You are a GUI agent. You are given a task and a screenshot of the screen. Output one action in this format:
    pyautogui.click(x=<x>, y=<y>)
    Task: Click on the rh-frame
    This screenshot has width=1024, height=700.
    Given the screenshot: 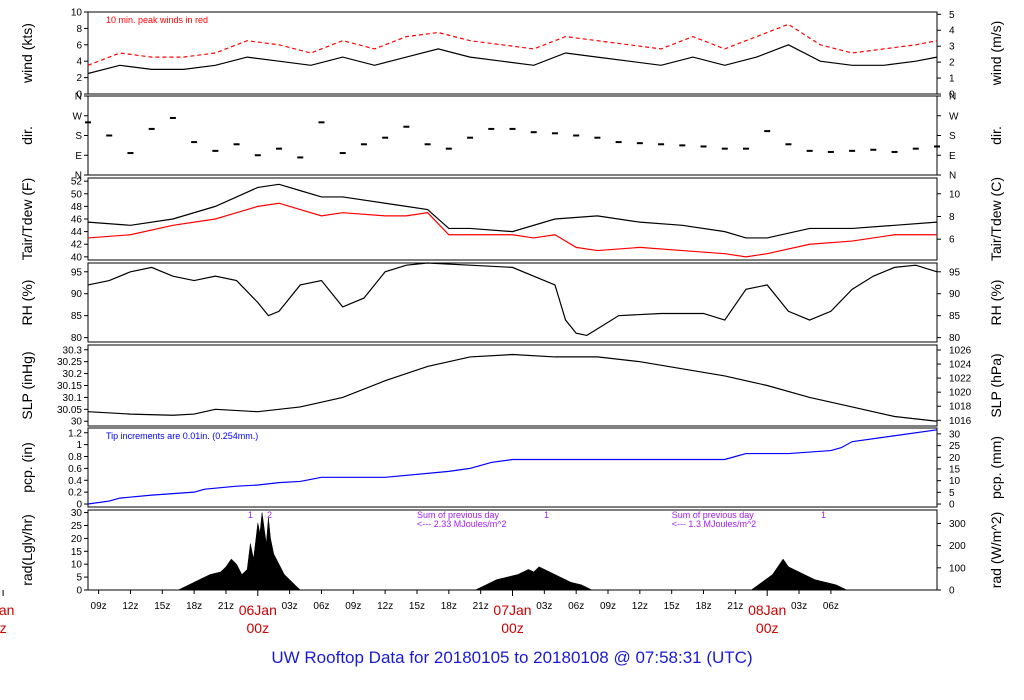 What is the action you would take?
    pyautogui.click(x=512, y=302)
    